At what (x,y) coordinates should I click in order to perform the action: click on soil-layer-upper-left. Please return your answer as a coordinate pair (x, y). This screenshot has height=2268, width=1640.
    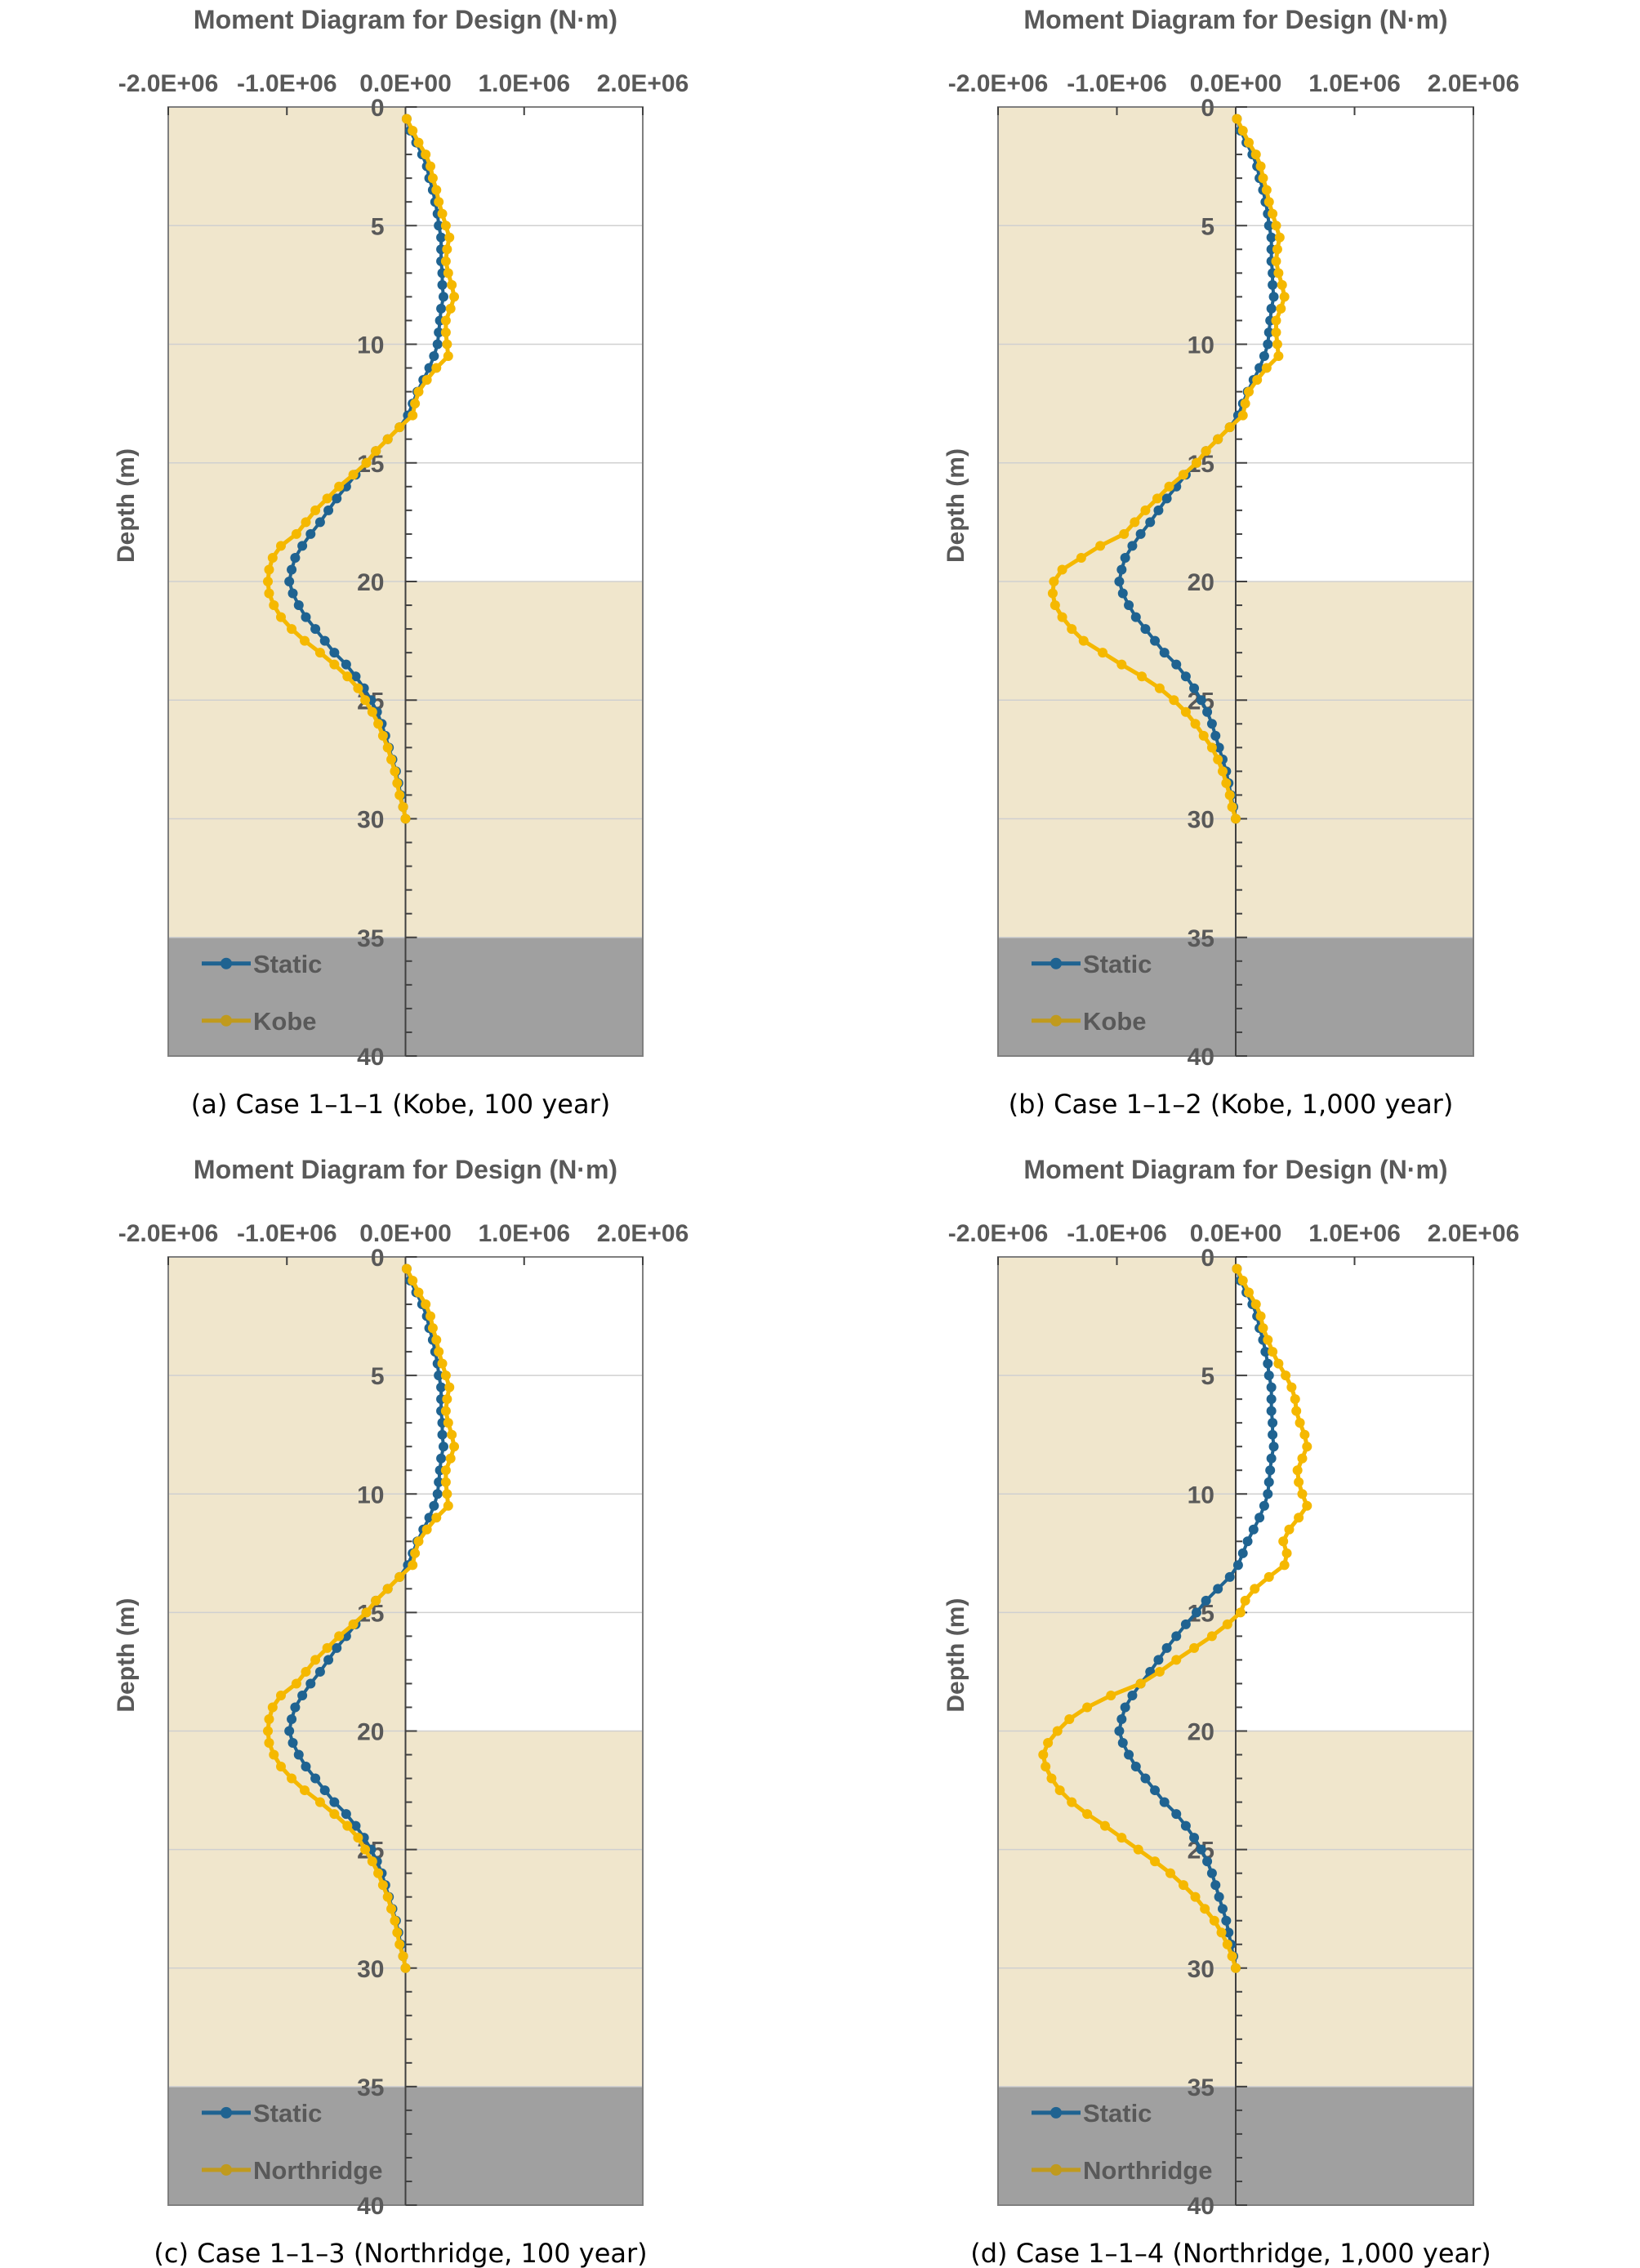
    Looking at the image, I should click on (1117, 522).